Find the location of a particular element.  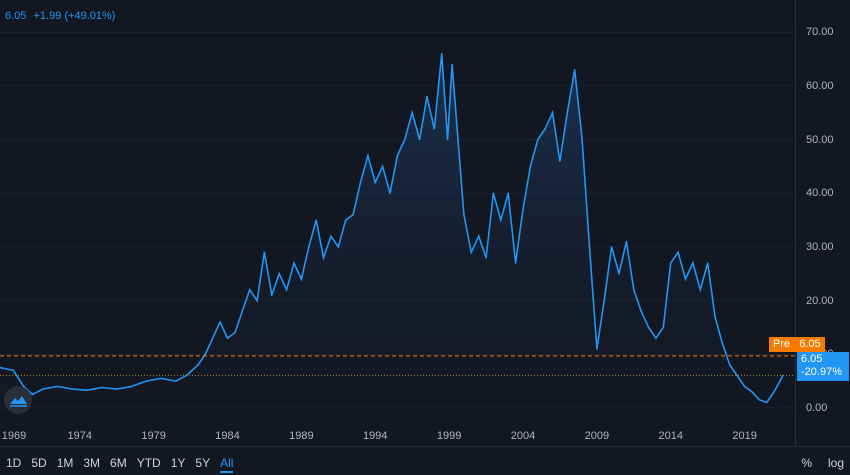

last-price-change: -20.97% is located at coordinates (821, 372).